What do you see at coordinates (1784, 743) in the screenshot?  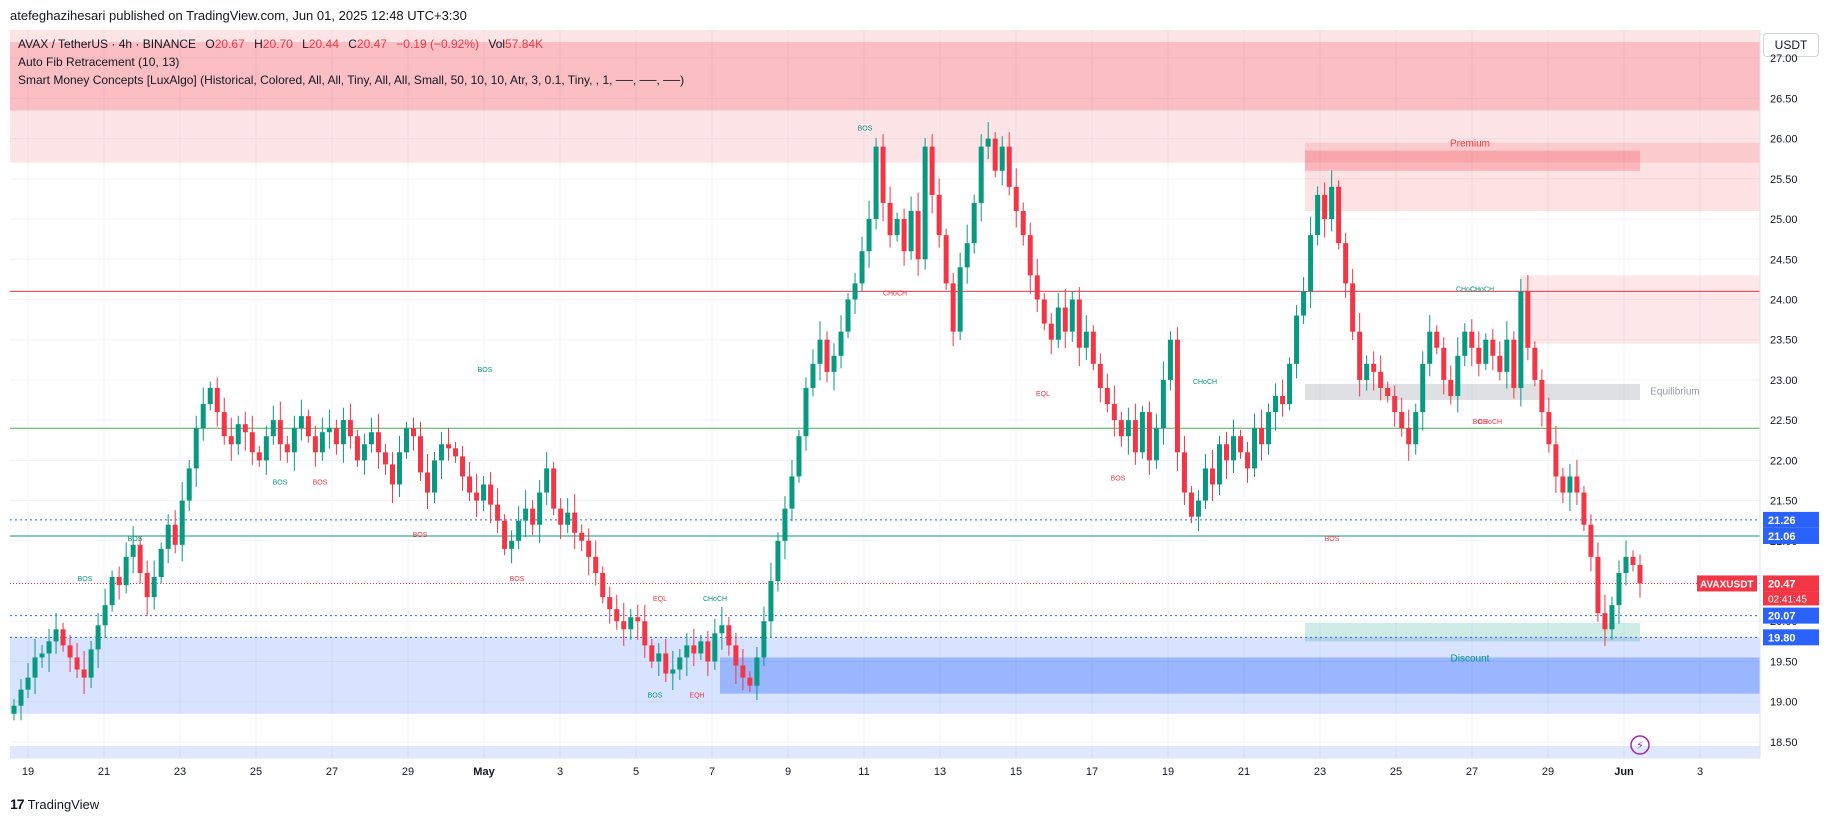 I see `price-tick-label: 18.50` at bounding box center [1784, 743].